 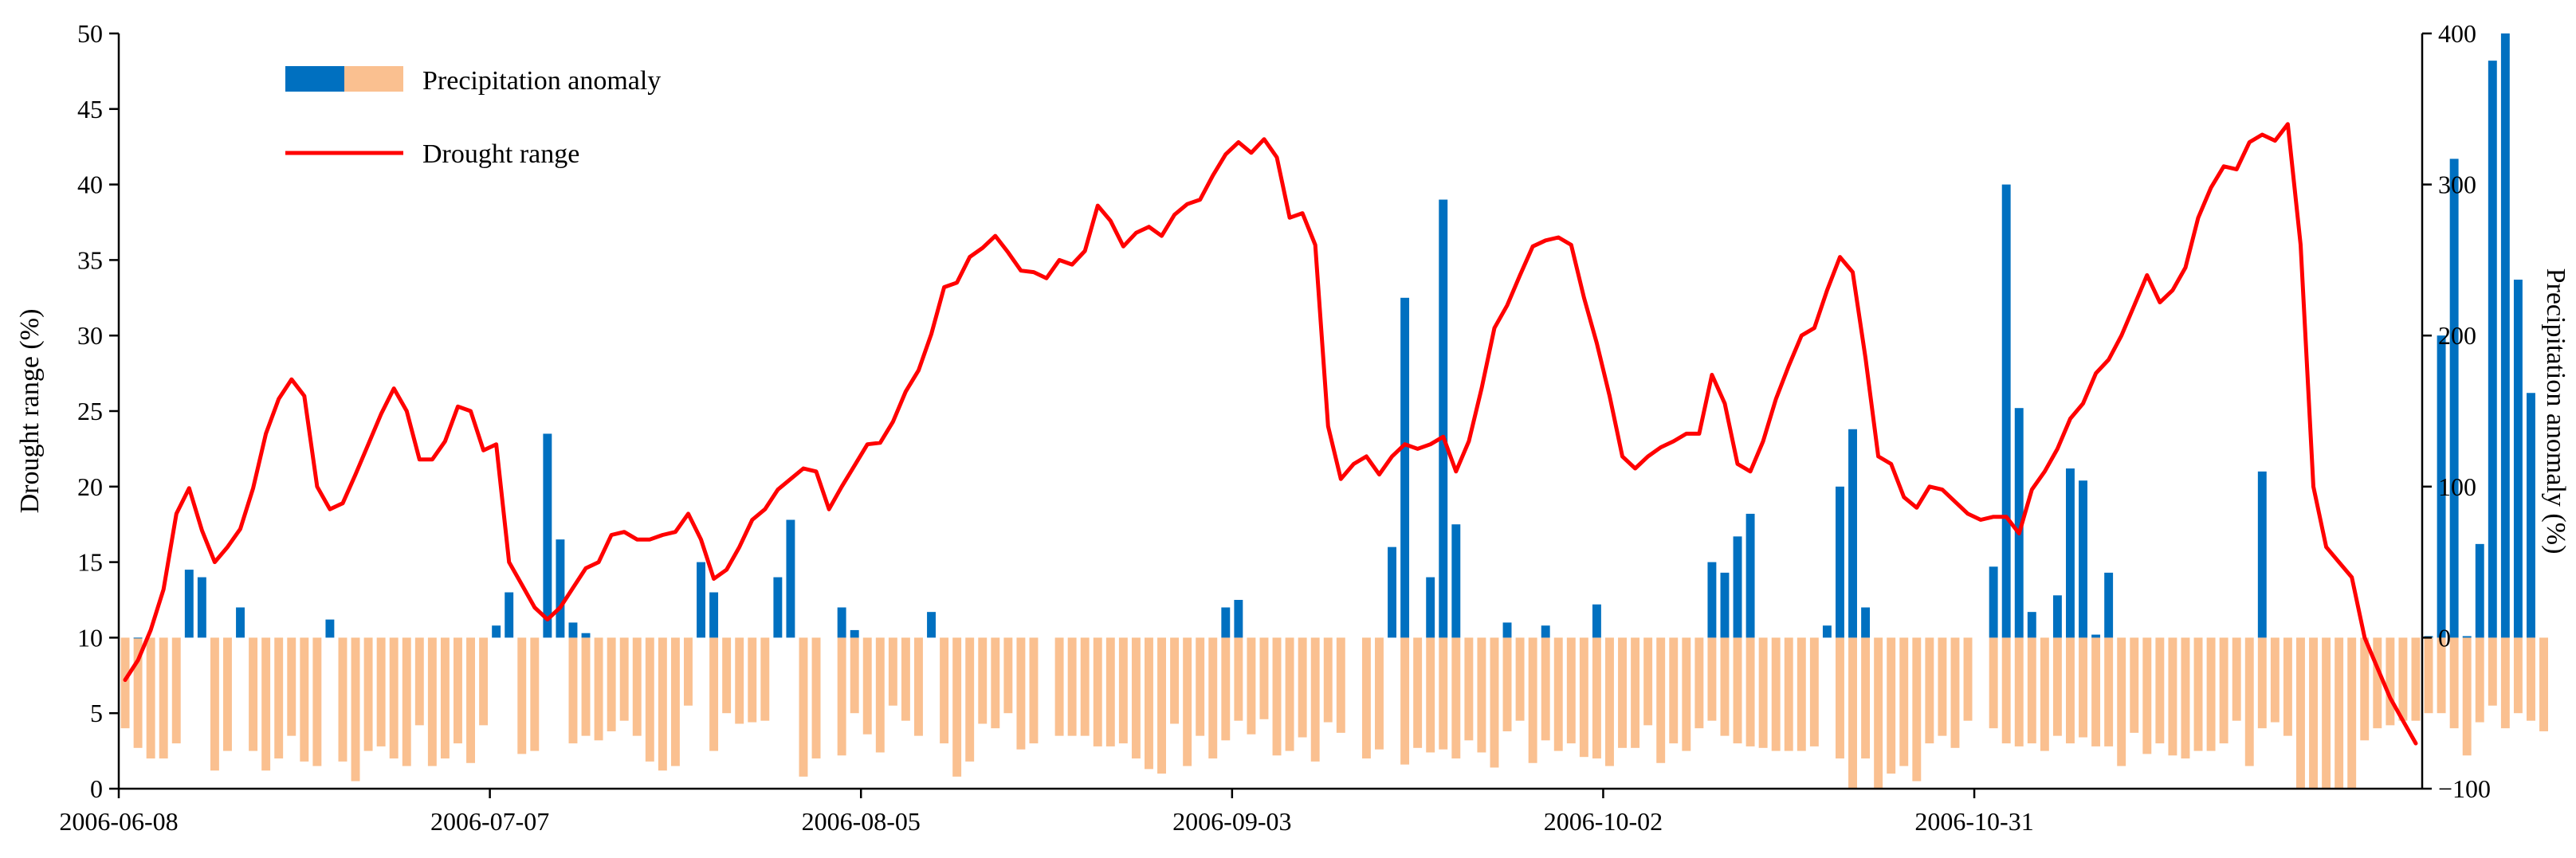 I want to click on x-tick-label: 2006-10-02, so click(x=1603, y=821).